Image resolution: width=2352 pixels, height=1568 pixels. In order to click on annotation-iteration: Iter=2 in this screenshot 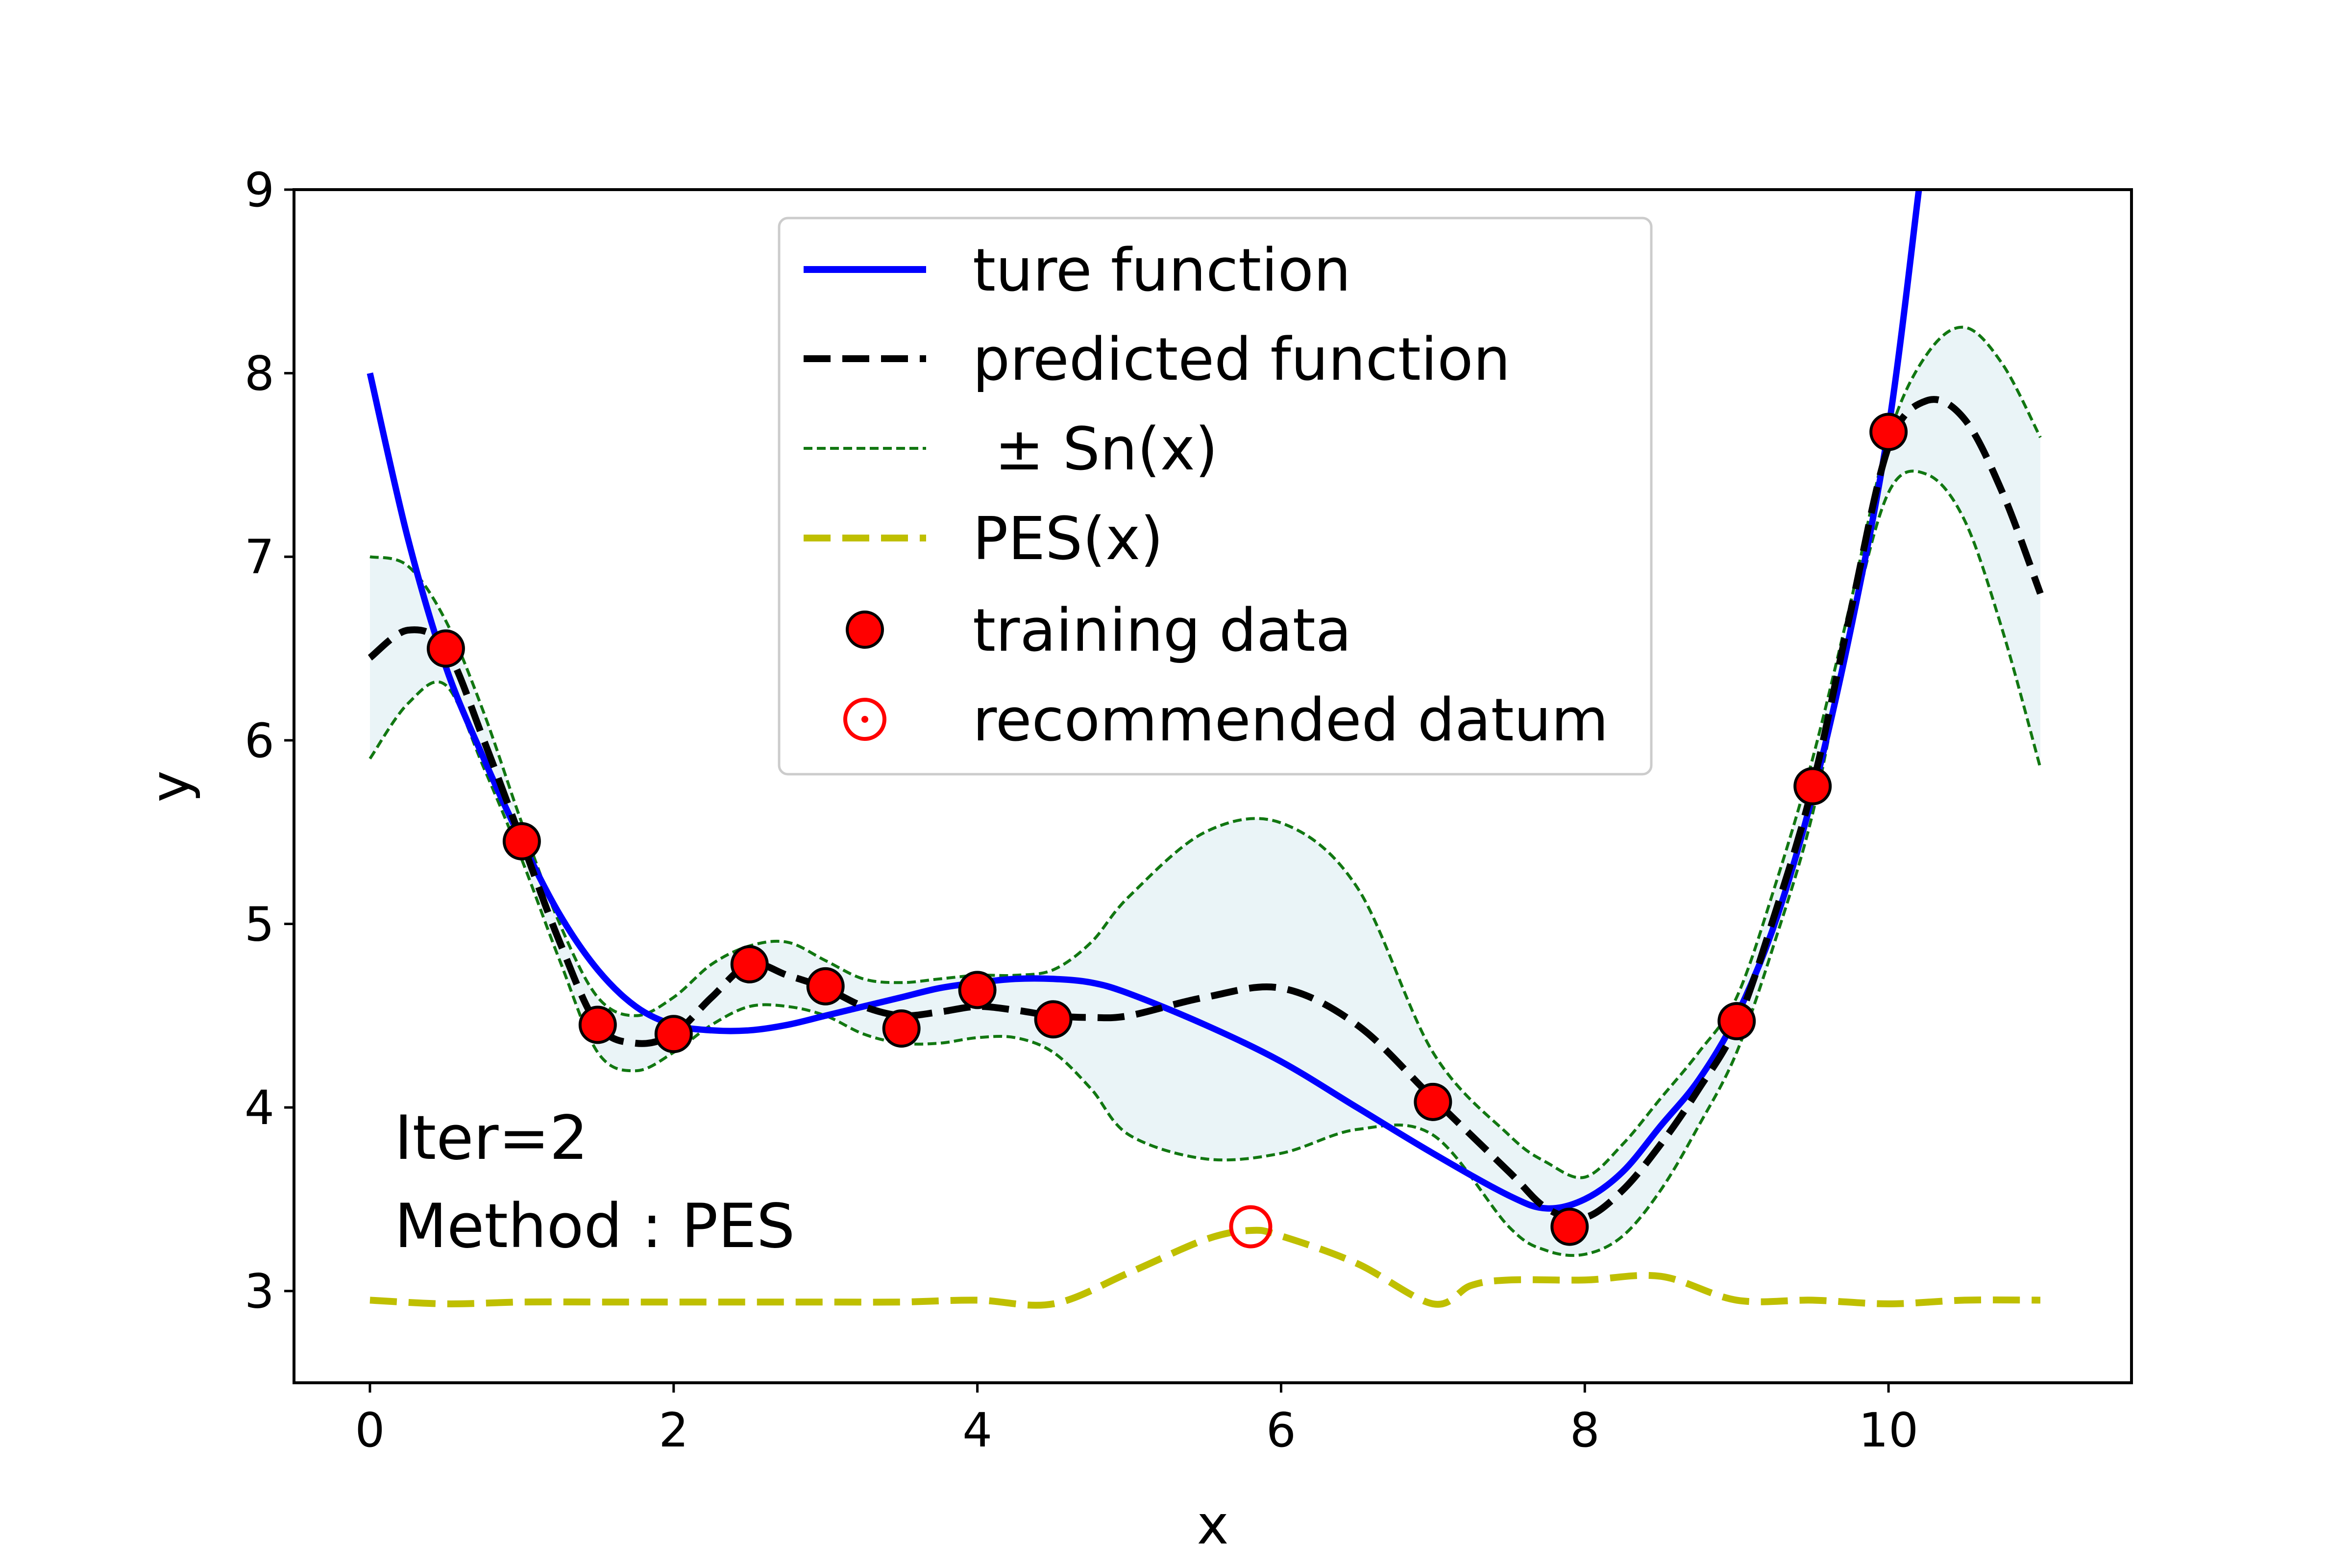, I will do `click(491, 1138)`.